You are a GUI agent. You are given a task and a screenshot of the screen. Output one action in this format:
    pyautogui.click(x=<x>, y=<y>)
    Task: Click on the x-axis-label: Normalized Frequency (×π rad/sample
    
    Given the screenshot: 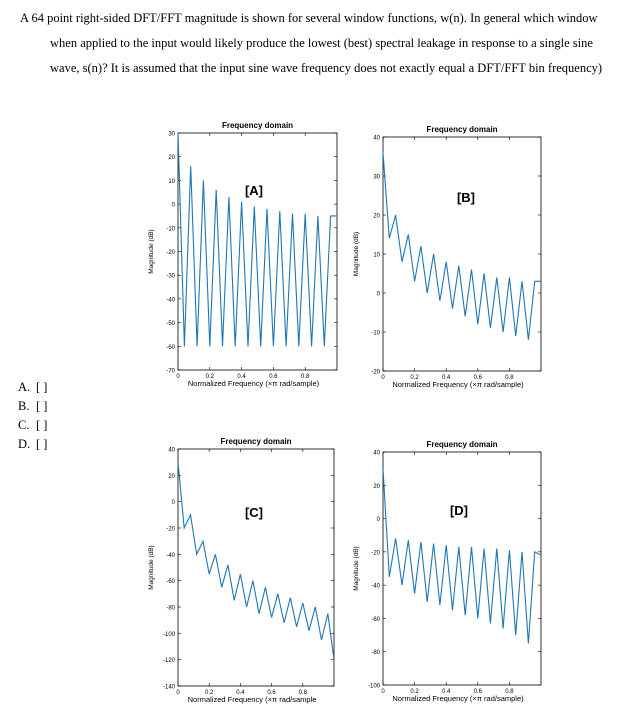 What is the action you would take?
    pyautogui.click(x=252, y=699)
    